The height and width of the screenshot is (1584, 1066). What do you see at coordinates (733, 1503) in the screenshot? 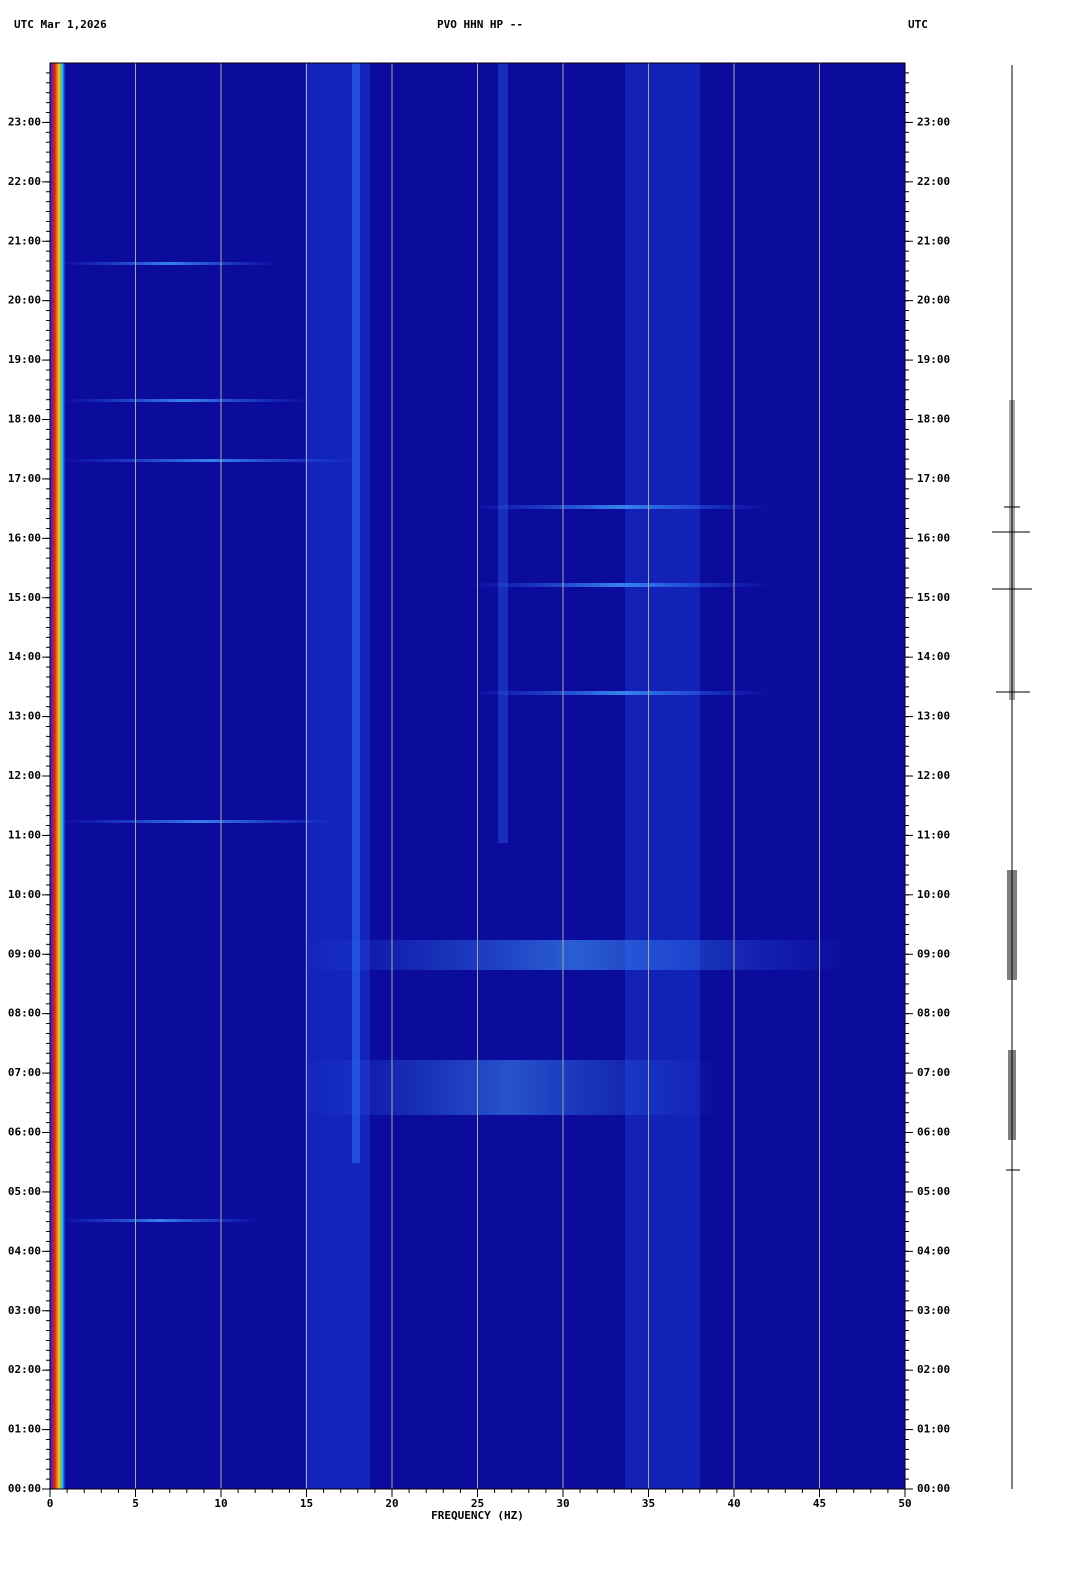
I see `x-tick-label: 40` at bounding box center [733, 1503].